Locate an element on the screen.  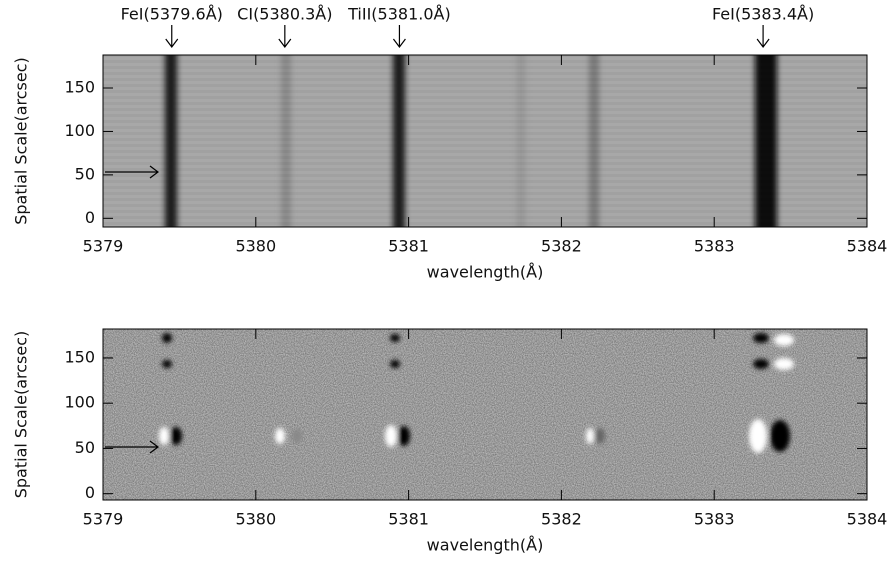
line-label: FeI(5379.6Å) is located at coordinates (172, 14).